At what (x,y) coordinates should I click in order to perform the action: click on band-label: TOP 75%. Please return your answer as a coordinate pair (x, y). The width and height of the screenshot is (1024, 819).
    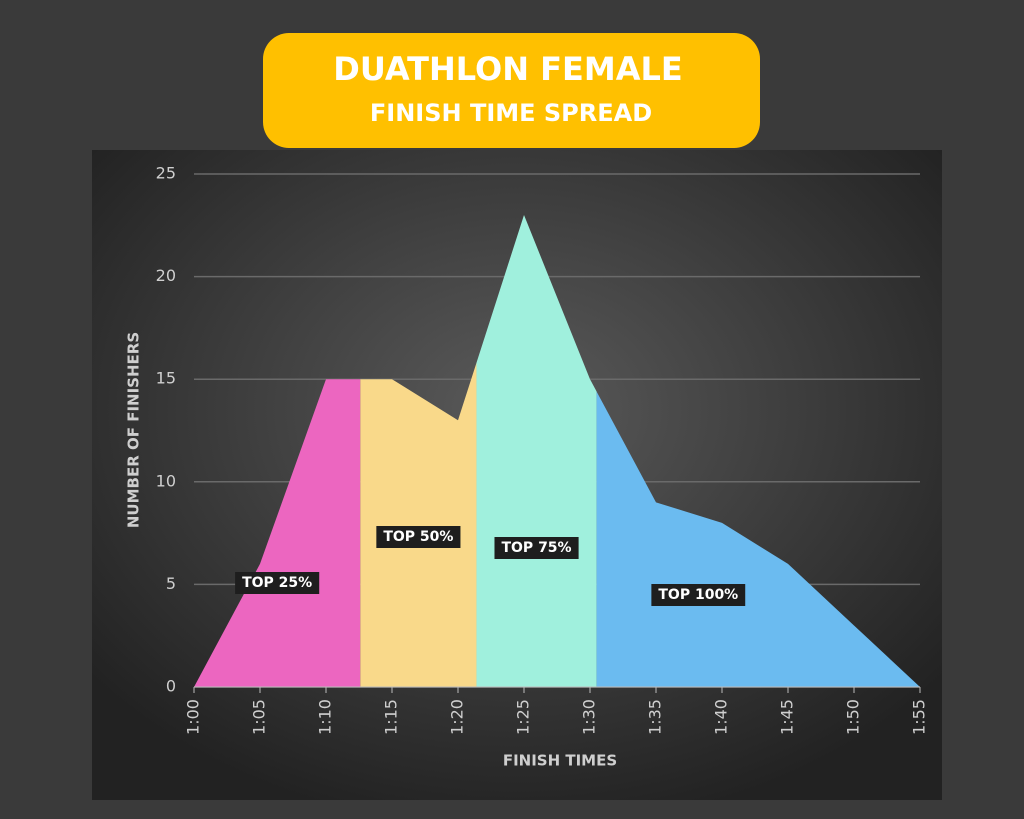
    Looking at the image, I should click on (536, 548).